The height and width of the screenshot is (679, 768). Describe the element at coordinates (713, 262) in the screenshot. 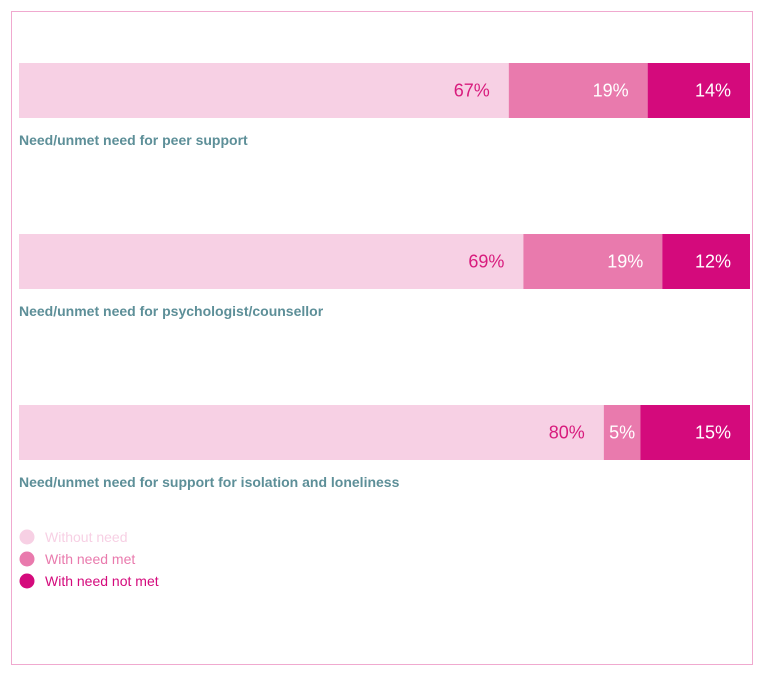

I see `data-label-2-3: 12%` at that location.